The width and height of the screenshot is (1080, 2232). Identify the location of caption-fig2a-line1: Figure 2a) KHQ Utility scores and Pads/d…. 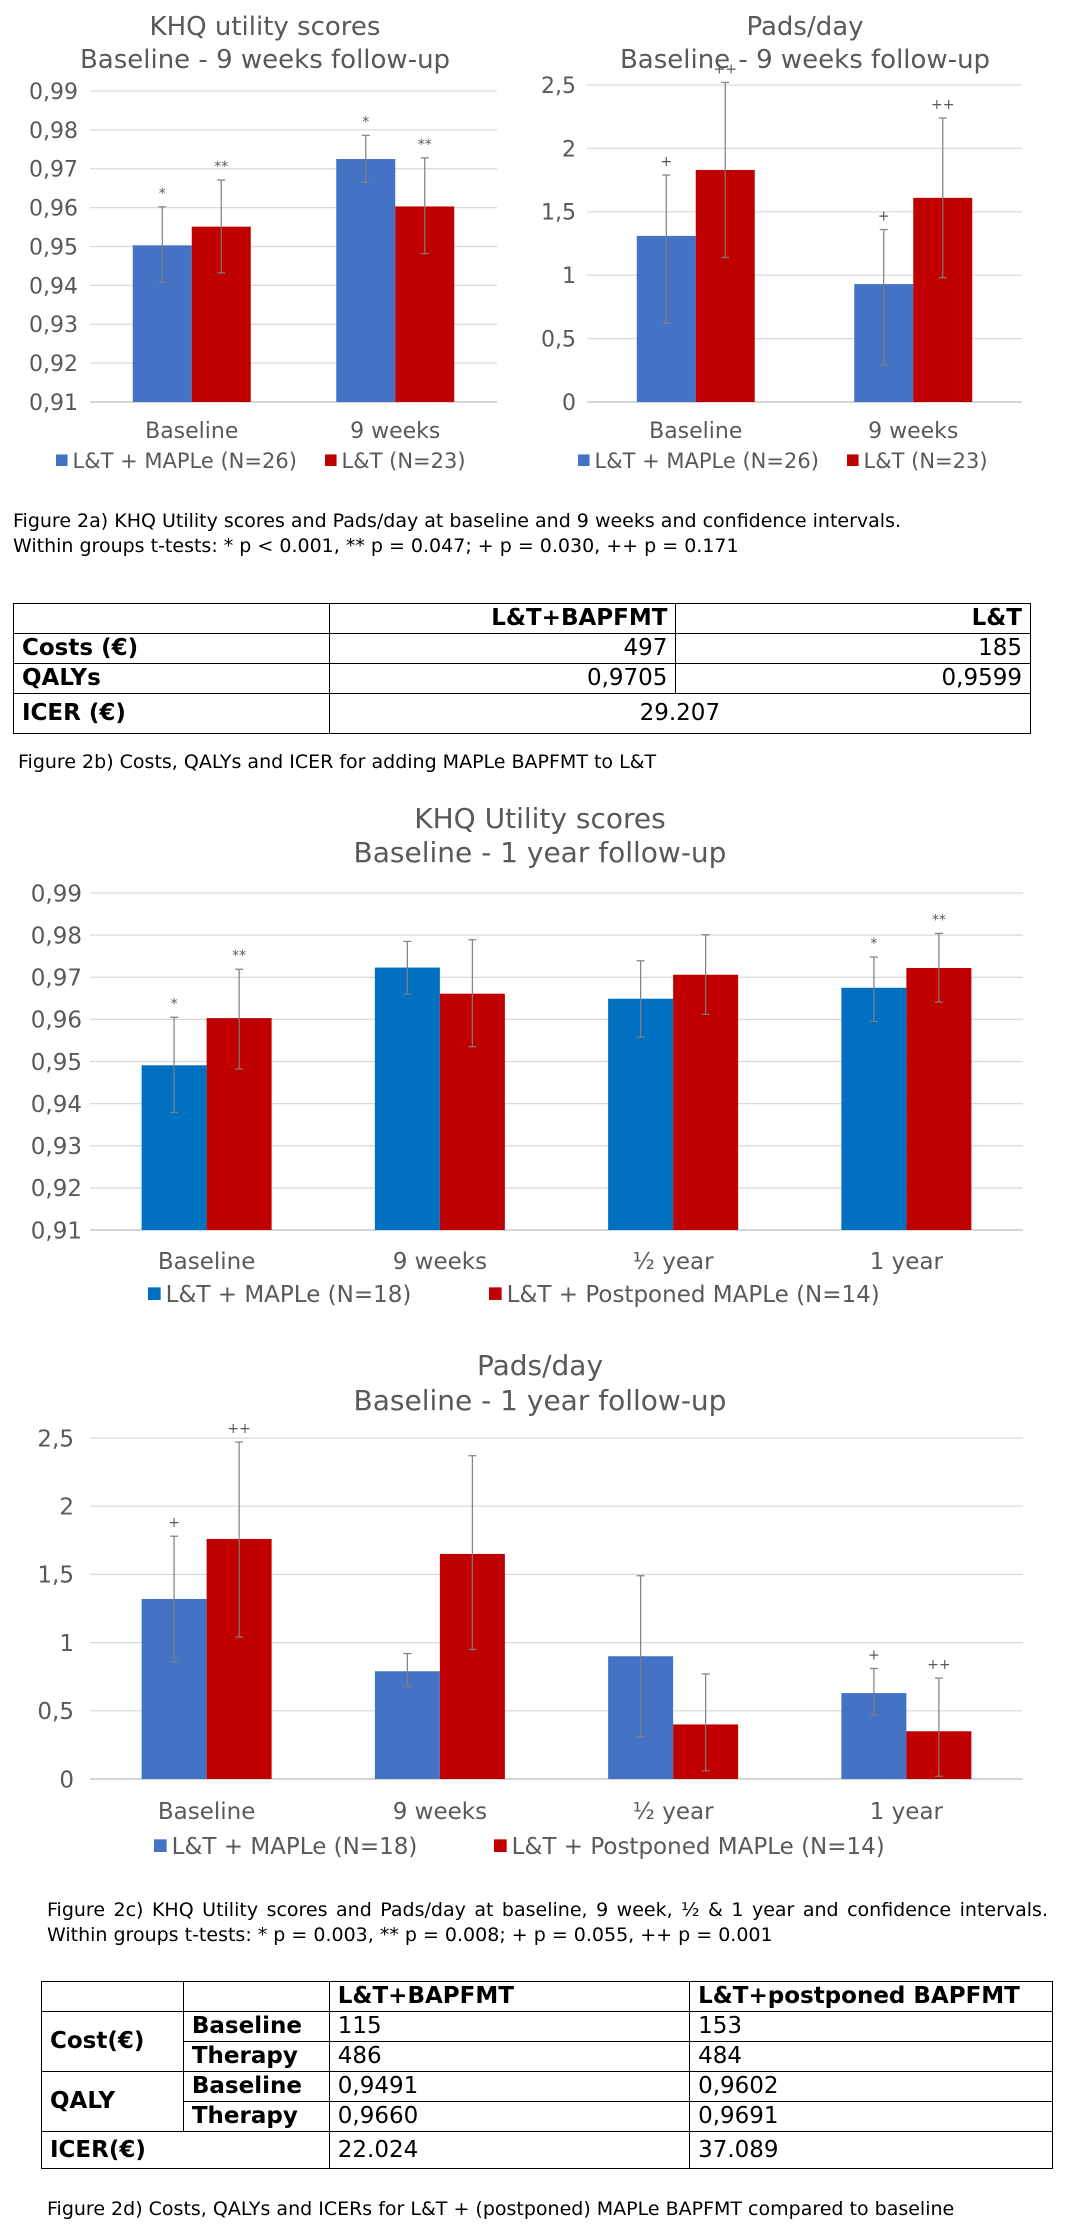
(457, 521).